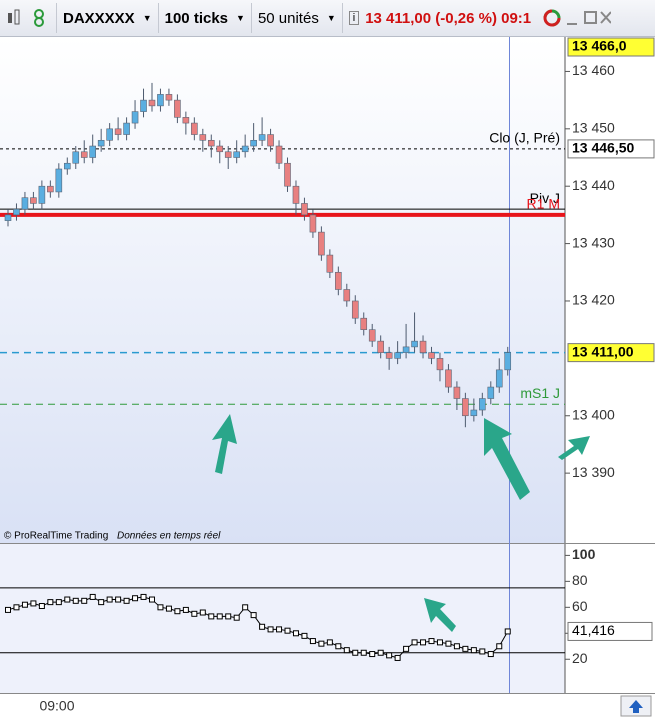 The width and height of the screenshot is (655, 720). I want to click on y-tick-label: 13 440, so click(593, 185).